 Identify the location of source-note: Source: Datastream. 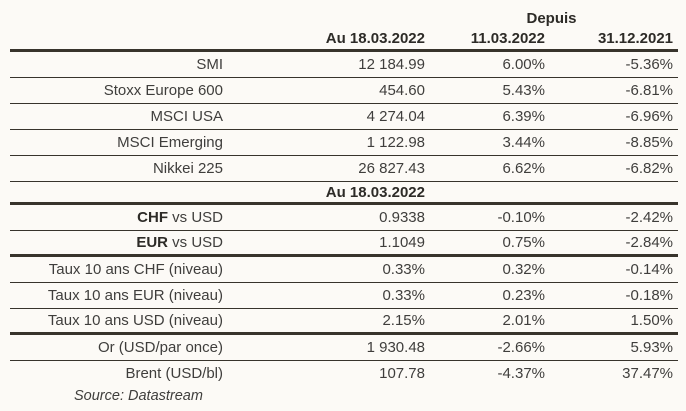
(138, 396).